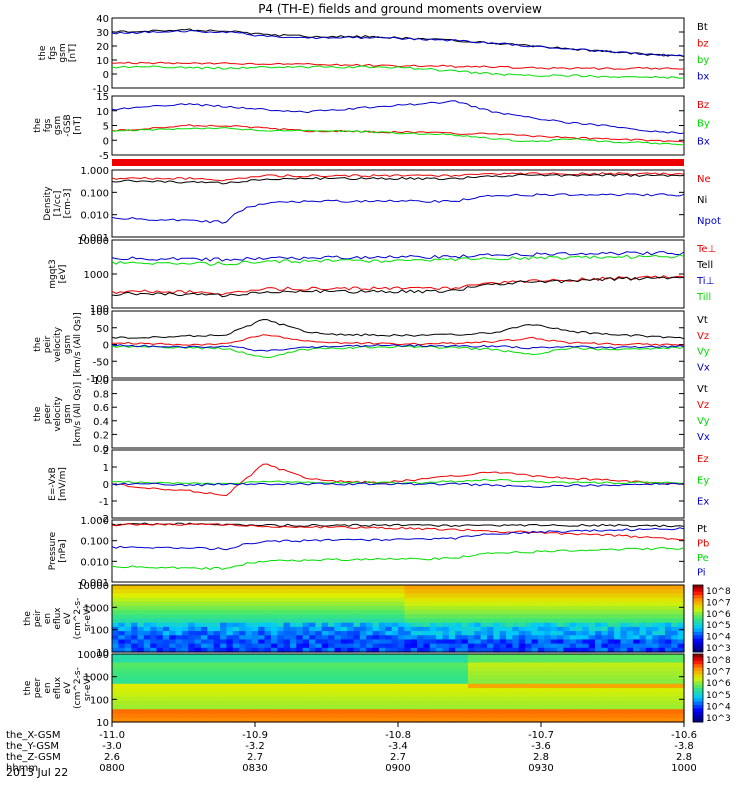 The image size is (750, 804). I want to click on y-axis-label-line: the, so click(38, 413).